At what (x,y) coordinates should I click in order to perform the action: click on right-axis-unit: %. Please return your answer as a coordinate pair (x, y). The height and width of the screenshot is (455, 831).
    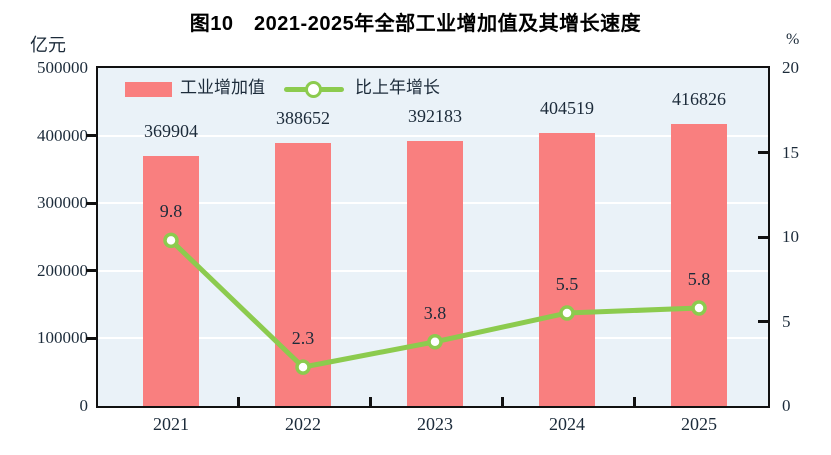
    Looking at the image, I should click on (793, 39).